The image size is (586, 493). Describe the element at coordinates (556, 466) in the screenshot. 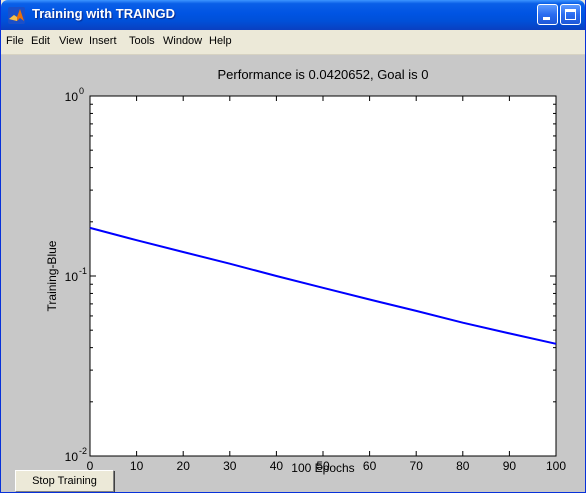

I see `x-tick-label: 100` at that location.